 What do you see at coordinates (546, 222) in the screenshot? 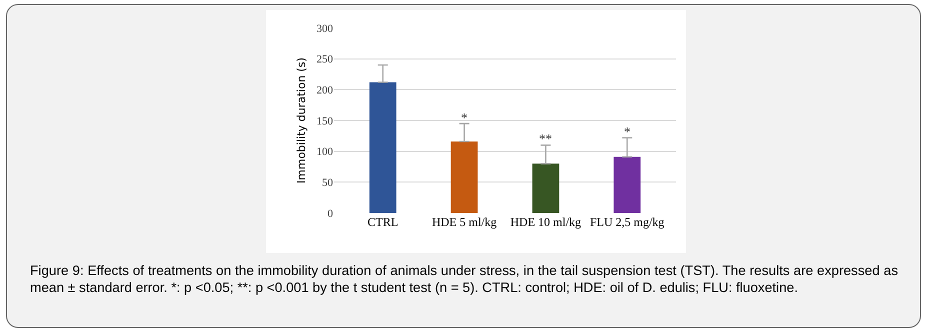
I see `x-tick-label: HDE 10 ml/kg` at bounding box center [546, 222].